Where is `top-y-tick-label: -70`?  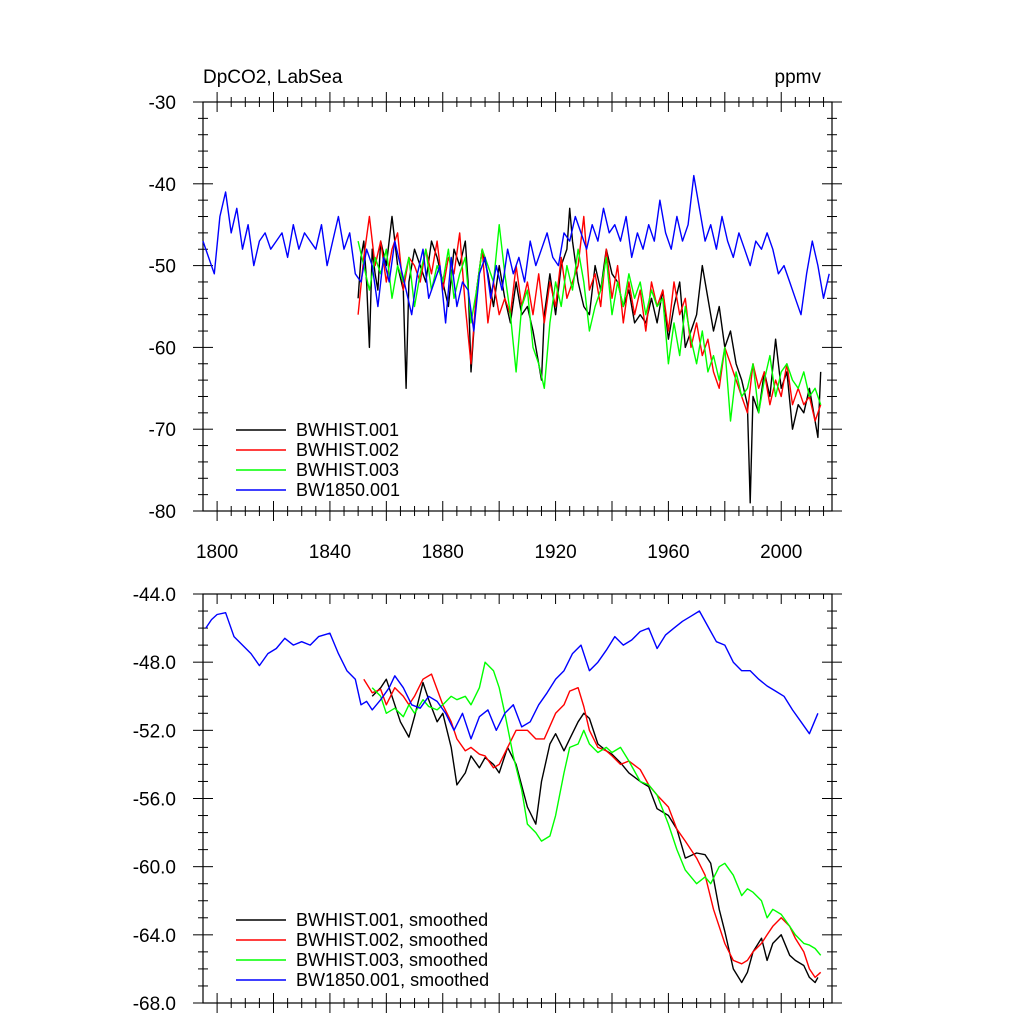 top-y-tick-label: -70 is located at coordinates (162, 430).